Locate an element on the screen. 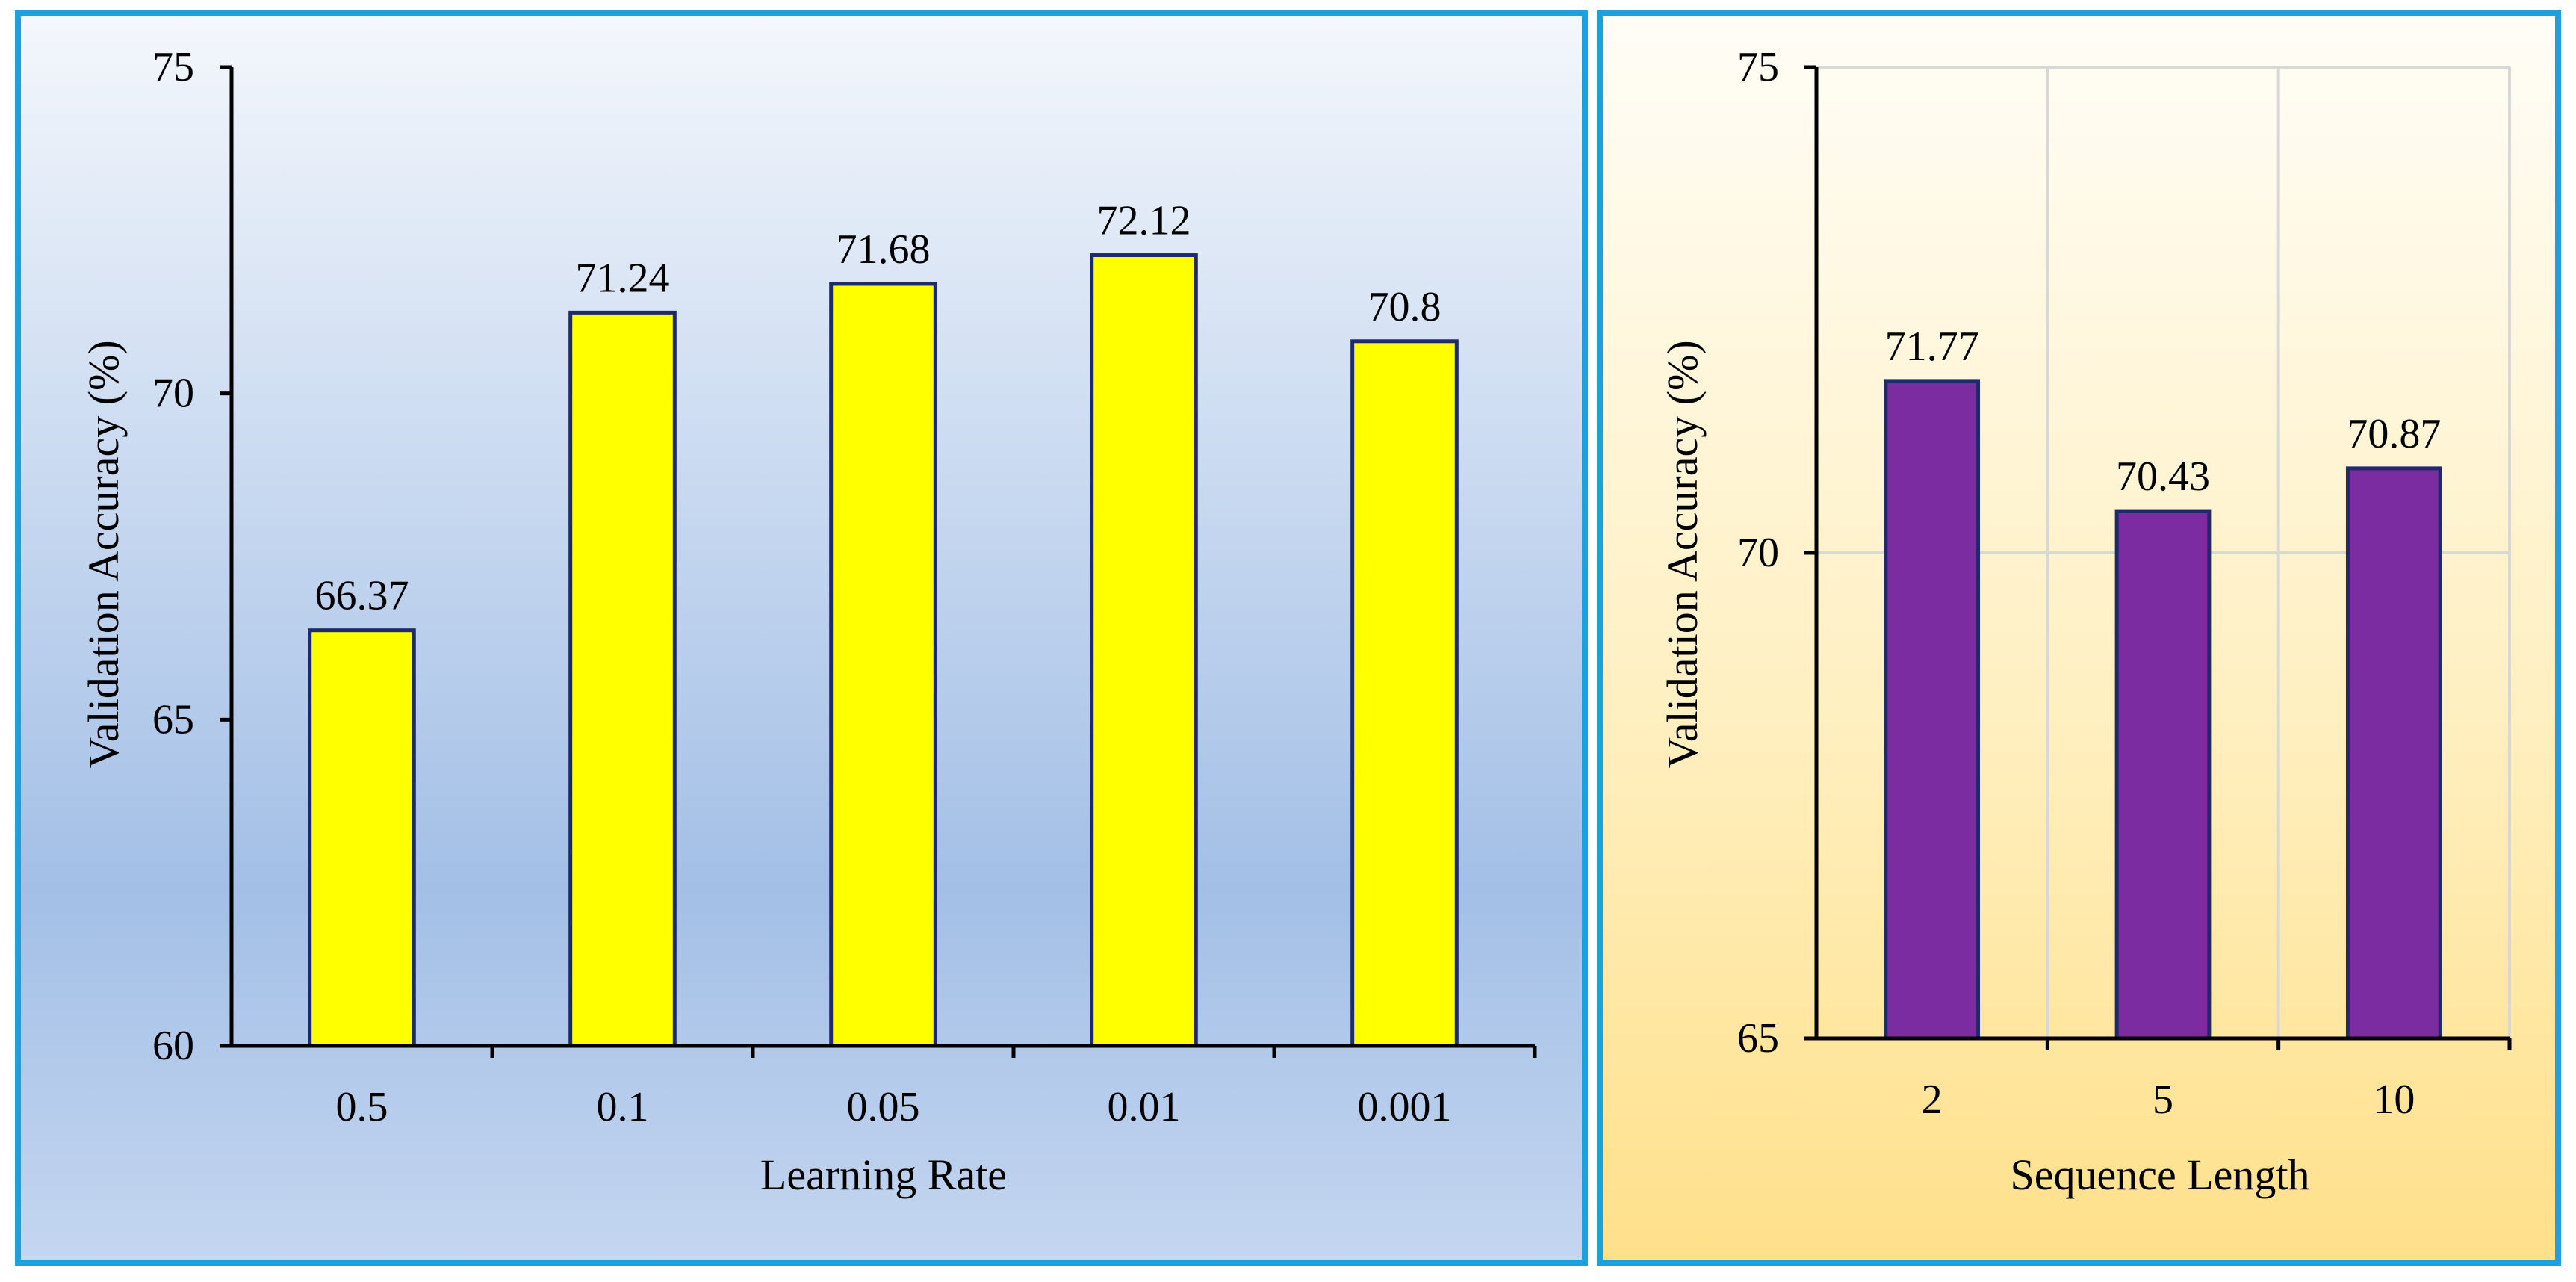 The width and height of the screenshot is (2576, 1282). bar-0.1 is located at coordinates (623, 679).